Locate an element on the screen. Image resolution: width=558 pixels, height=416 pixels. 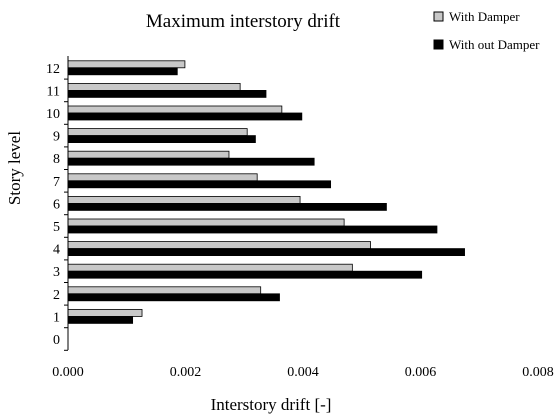
y-tick-label: 11 is located at coordinates (53, 91).